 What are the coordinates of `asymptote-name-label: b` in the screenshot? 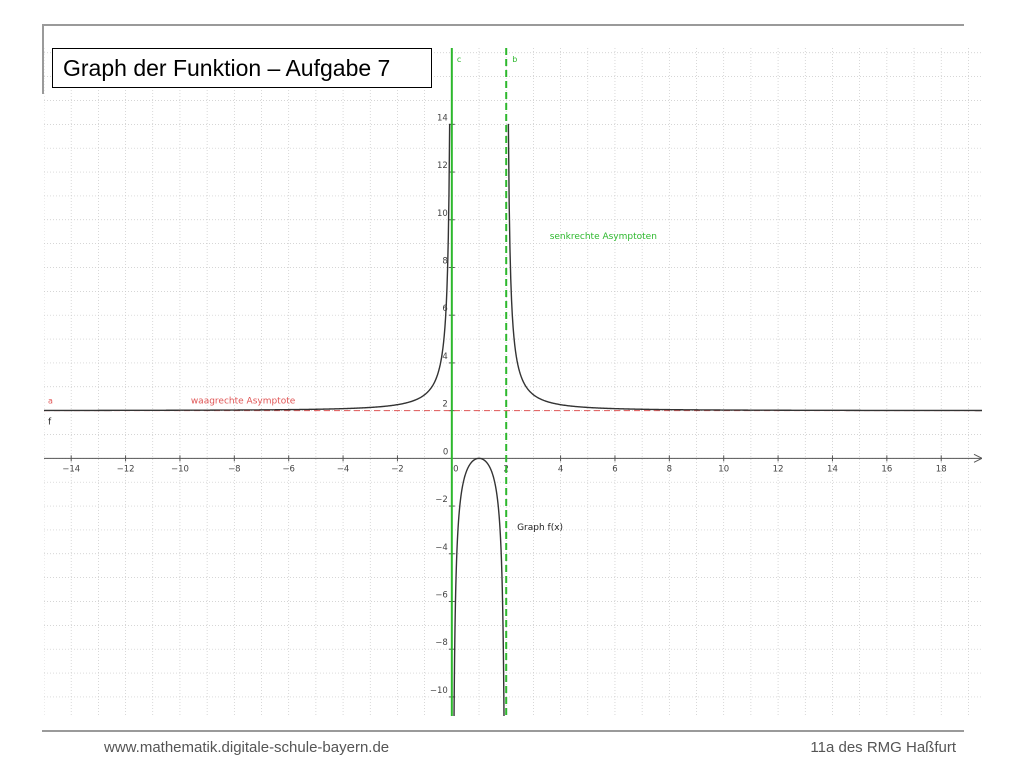 It's located at (514, 59).